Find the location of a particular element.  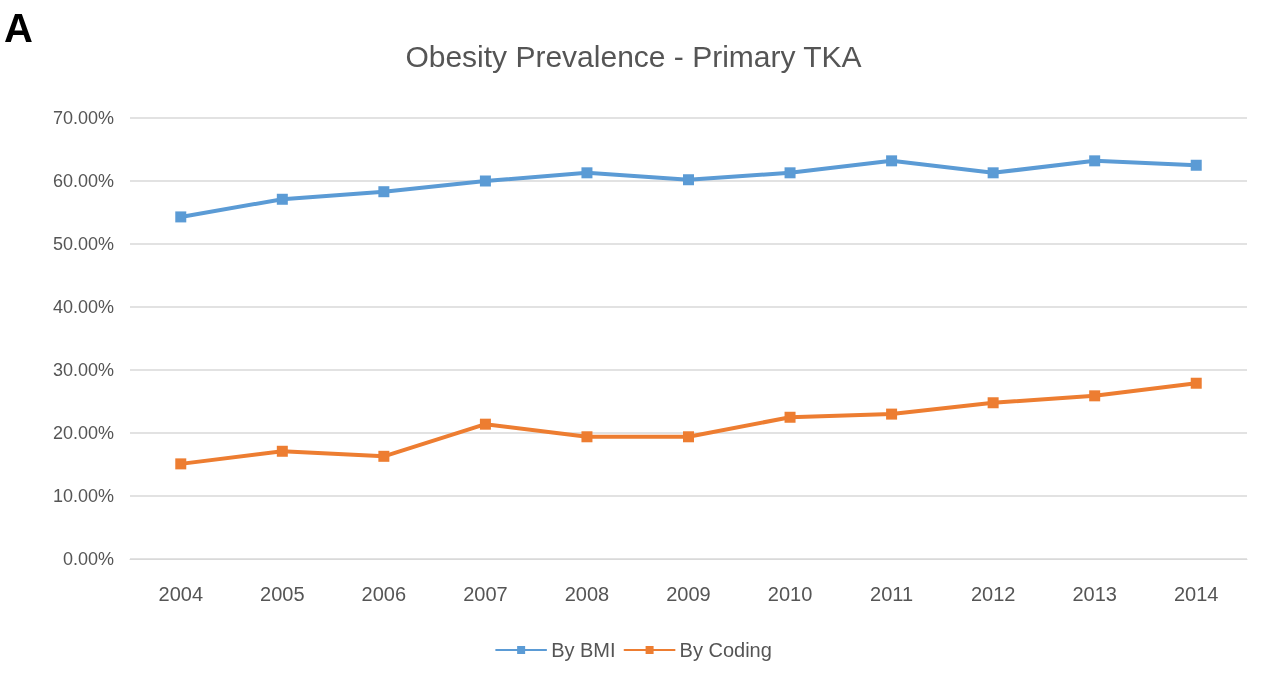

x-tick-label: 2009 is located at coordinates (688, 594).